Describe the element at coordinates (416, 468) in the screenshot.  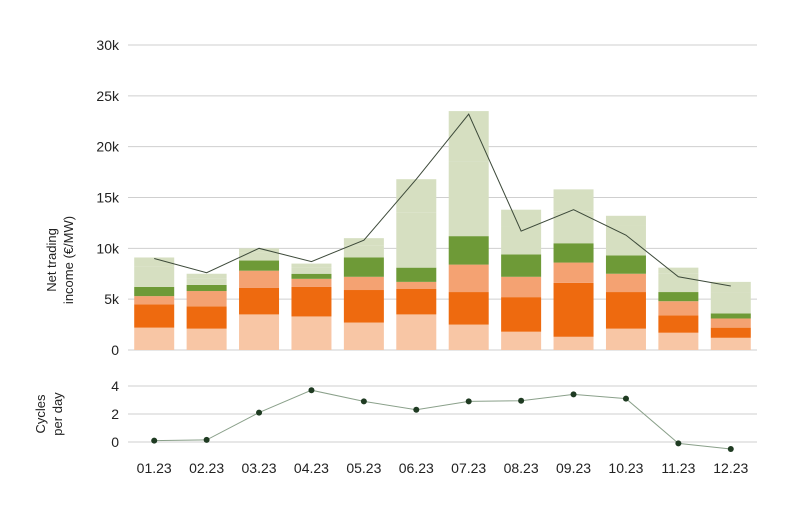
I see `x-tick-label: 06.23` at that location.